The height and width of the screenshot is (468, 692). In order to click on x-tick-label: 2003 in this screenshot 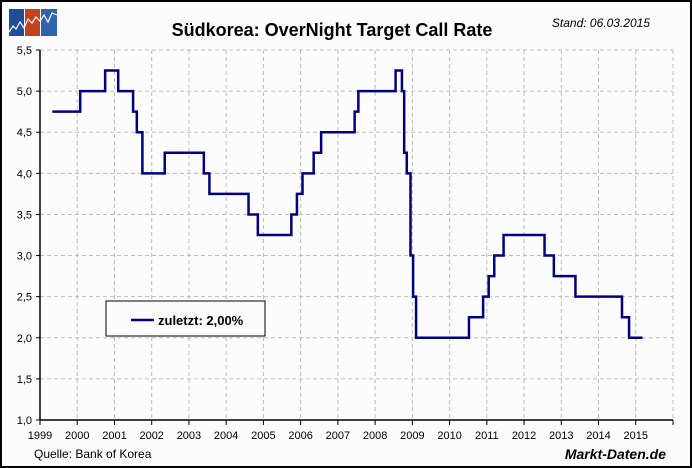, I will do `click(189, 436)`.